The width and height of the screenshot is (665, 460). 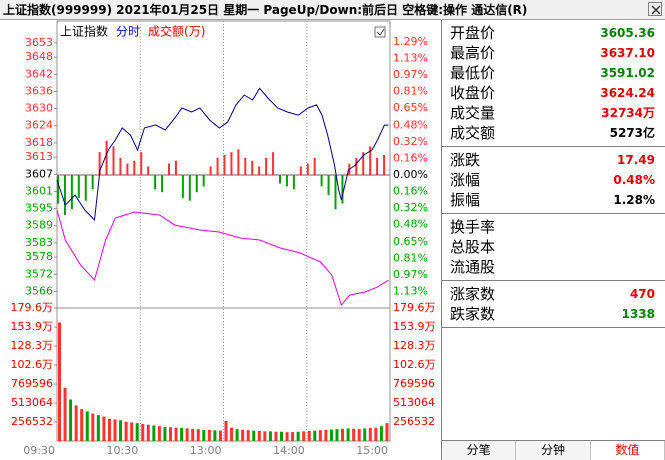 What do you see at coordinates (473, 314) in the screenshot?
I see `quote-label: 跌家数` at bounding box center [473, 314].